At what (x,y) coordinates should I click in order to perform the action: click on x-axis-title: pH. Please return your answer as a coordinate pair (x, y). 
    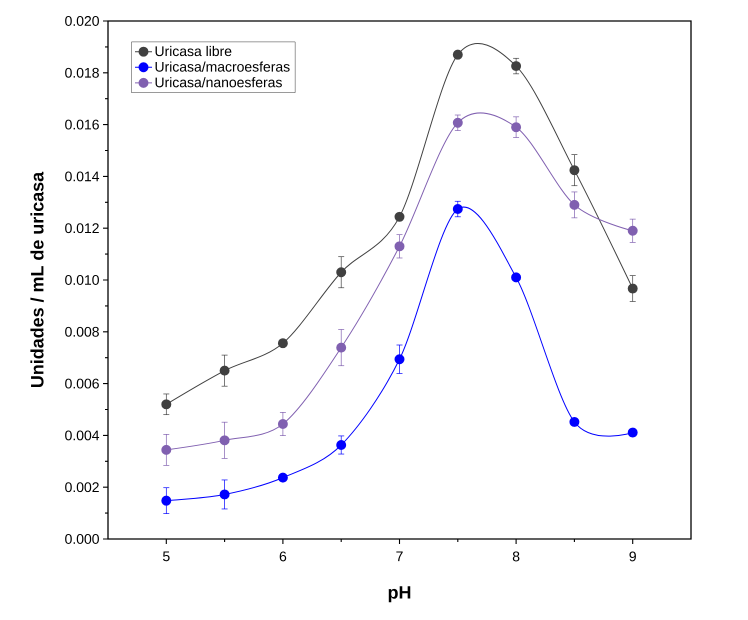
    Looking at the image, I should click on (399, 594).